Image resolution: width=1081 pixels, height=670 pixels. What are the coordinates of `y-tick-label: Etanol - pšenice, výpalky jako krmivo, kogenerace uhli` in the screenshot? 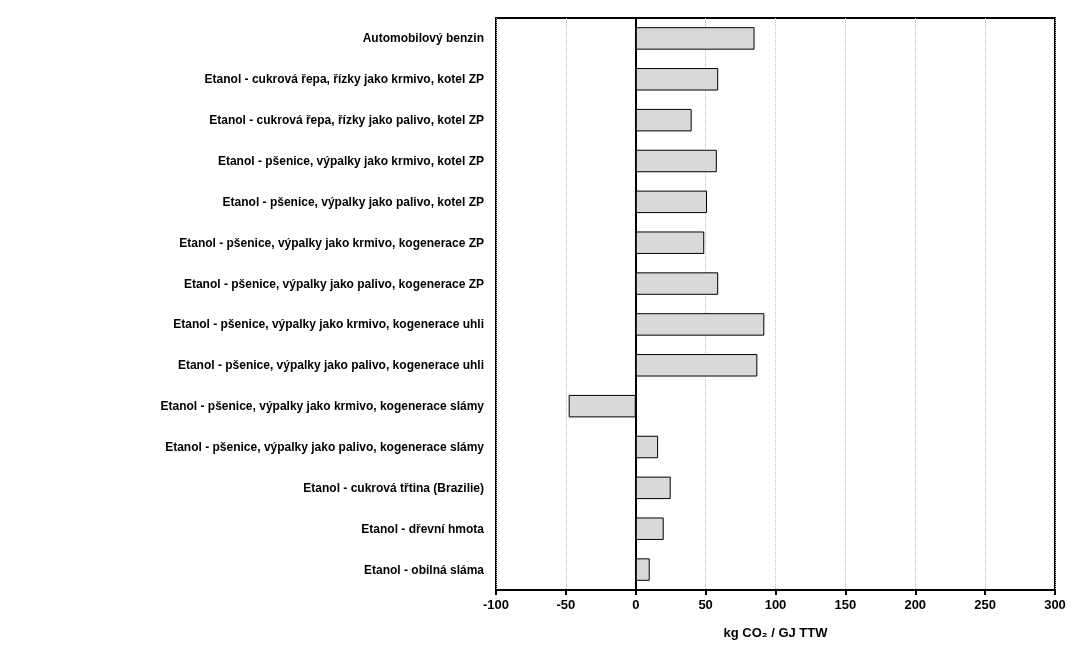 It's located at (328, 324).